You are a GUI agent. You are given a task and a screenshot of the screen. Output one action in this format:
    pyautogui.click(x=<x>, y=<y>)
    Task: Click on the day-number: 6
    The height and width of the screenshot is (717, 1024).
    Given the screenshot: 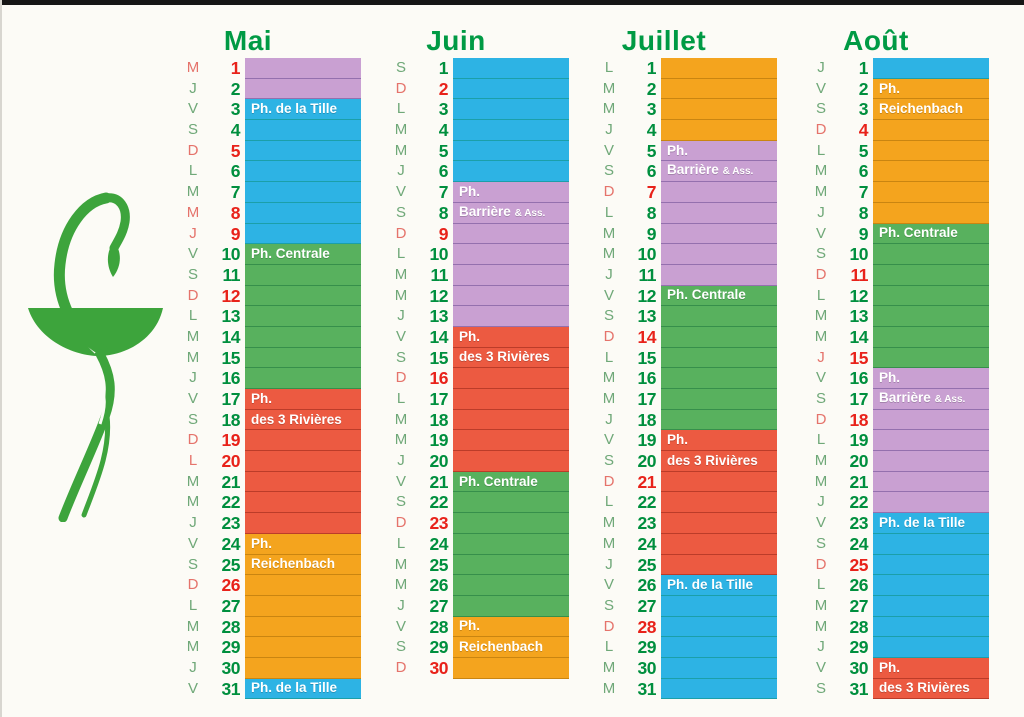 What is the action you would take?
    pyautogui.click(x=443, y=171)
    